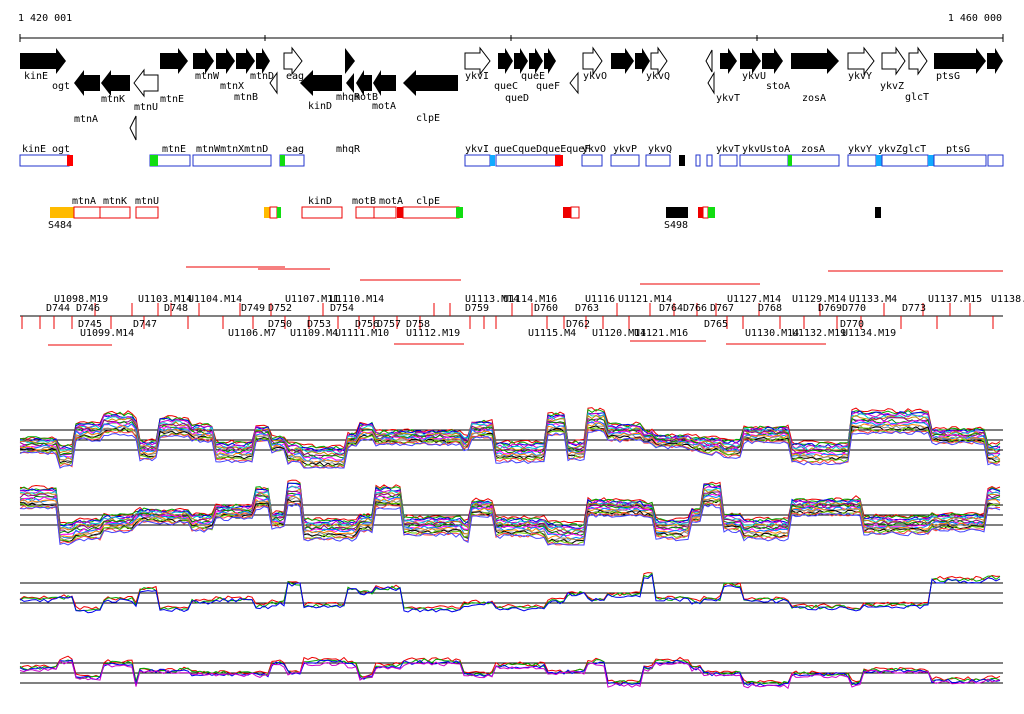 This screenshot has width=1024, height=714. I want to click on genes_top-label: queE, so click(533, 76).